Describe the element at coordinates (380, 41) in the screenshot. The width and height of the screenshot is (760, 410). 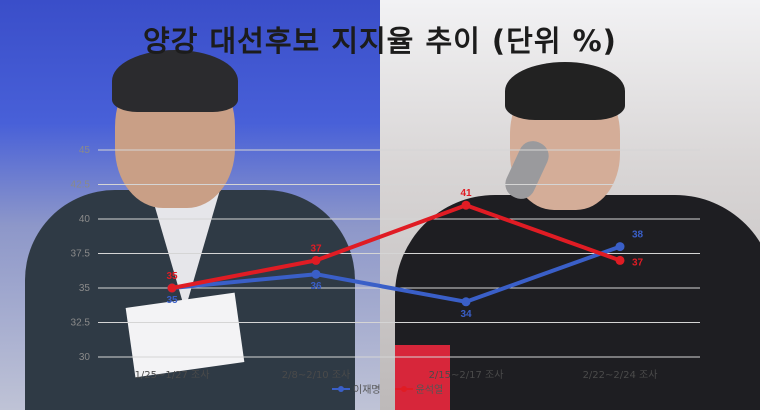
I see `chart-title: 양강 대선후보 지지율 추이 (단위 %)` at that location.